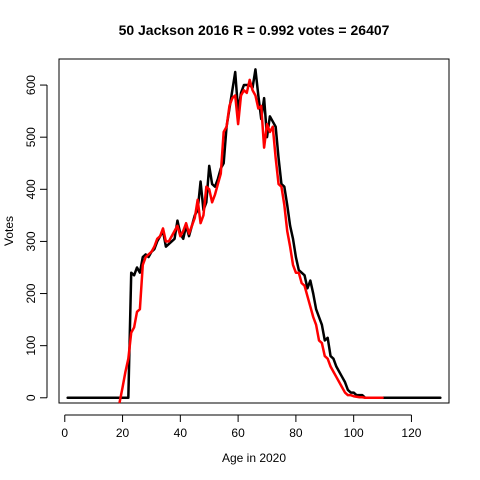 This screenshot has width=480, height=480. What do you see at coordinates (9, 231) in the screenshot?
I see `y-axis-label: Votes` at bounding box center [9, 231].